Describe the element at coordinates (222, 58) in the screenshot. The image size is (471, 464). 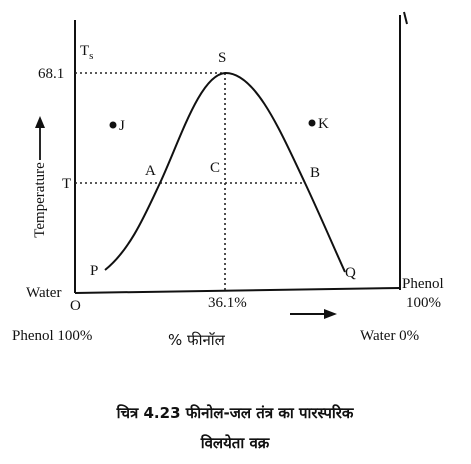
I see `point-label: S` at that location.